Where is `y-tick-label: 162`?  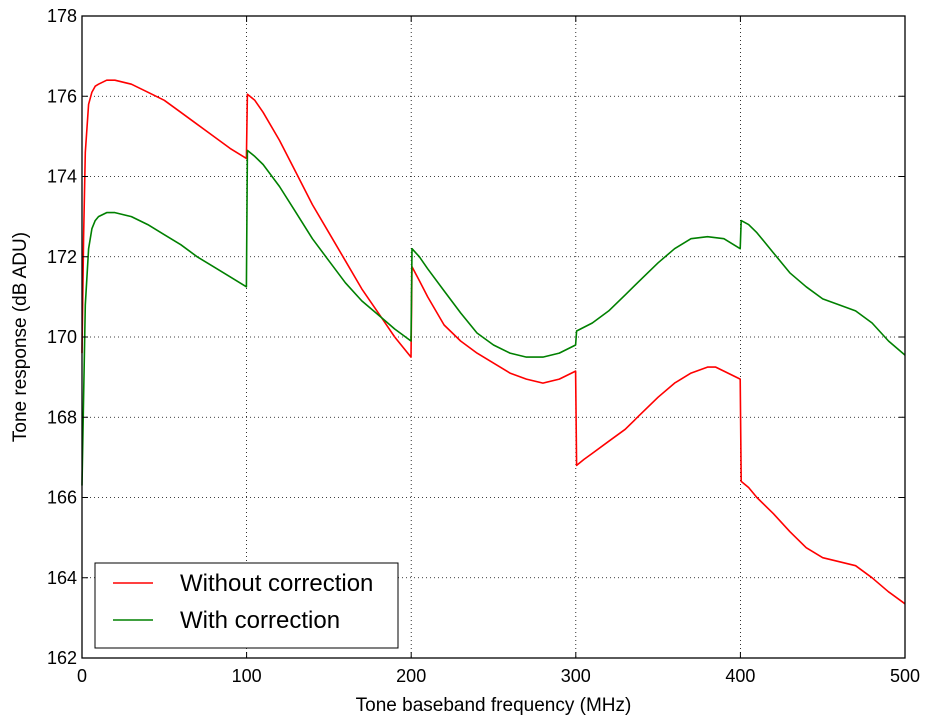
y-tick-label: 162 is located at coordinates (62, 658).